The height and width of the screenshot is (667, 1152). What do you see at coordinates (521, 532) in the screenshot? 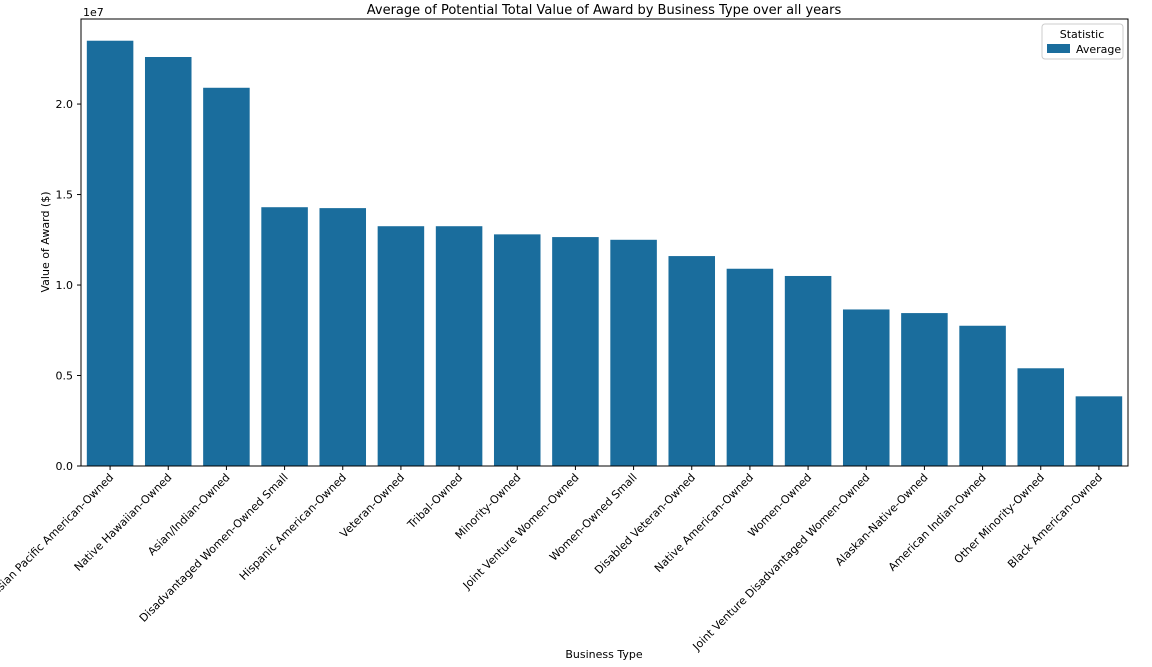
I see `x-tick-label: Joint Venture Women-Owned` at bounding box center [521, 532].